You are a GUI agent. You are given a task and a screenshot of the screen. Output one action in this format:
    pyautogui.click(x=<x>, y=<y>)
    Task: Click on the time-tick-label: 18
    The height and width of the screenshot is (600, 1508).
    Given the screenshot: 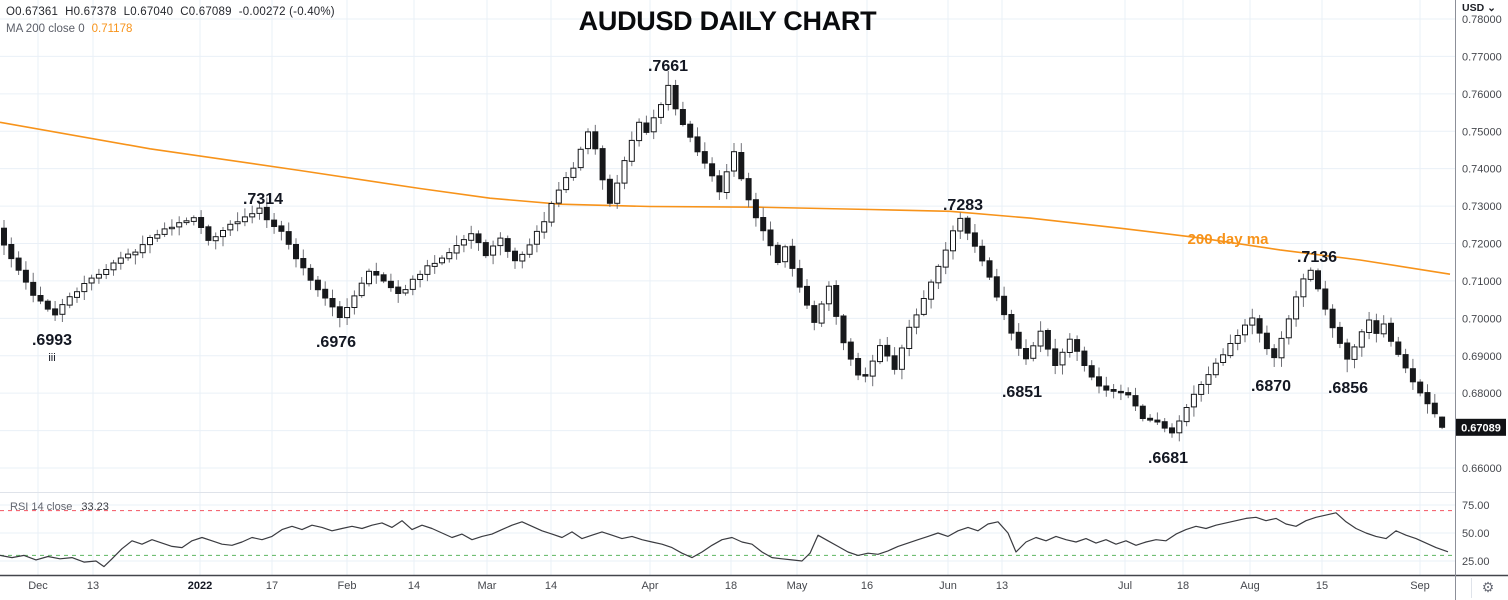 What is the action you would take?
    pyautogui.click(x=731, y=586)
    